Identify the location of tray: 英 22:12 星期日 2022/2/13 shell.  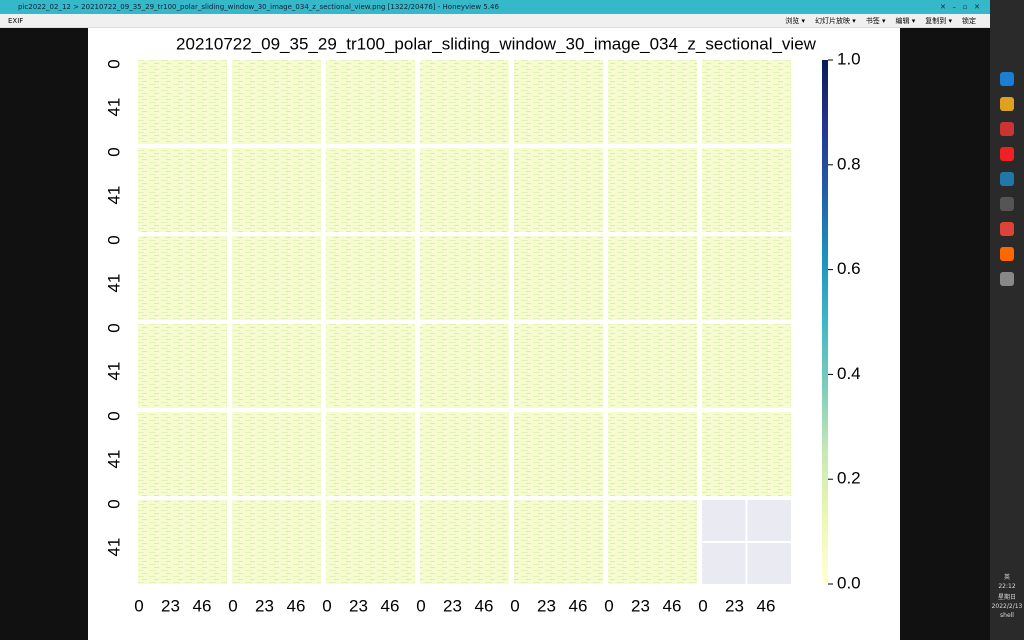
(1007, 595).